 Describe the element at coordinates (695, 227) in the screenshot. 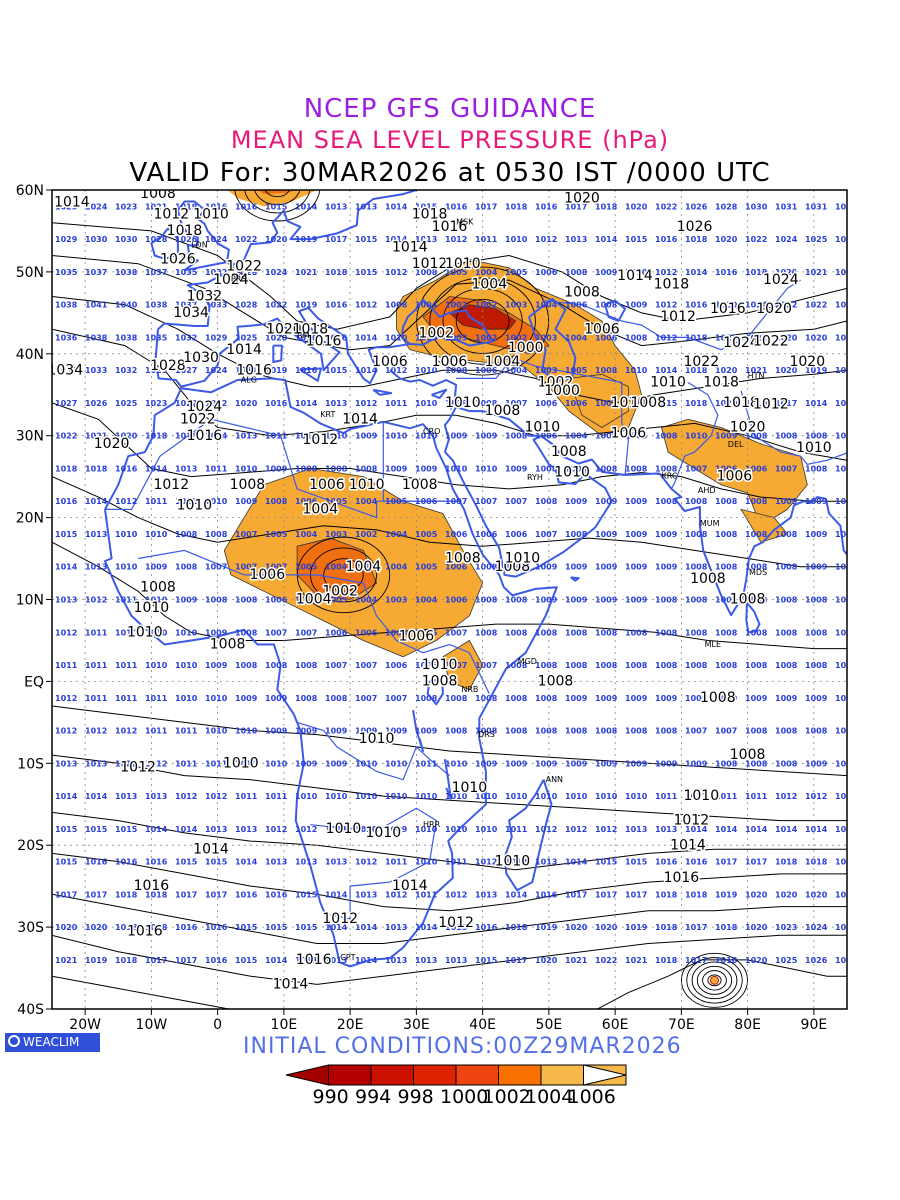

I see `isobar-label: 1026` at that location.